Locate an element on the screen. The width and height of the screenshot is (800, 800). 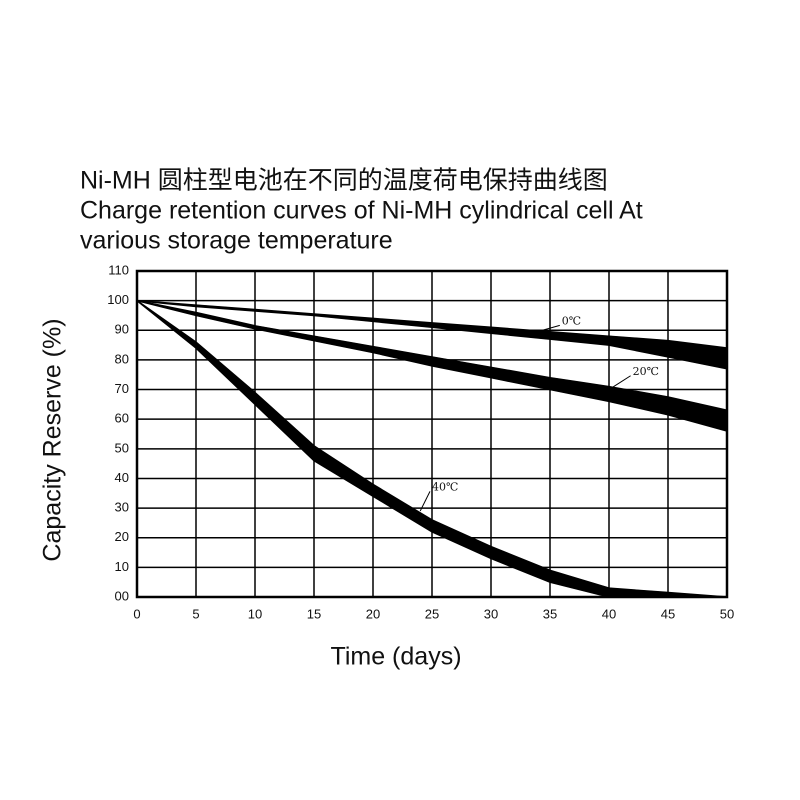
x-axis-label: Time (days) is located at coordinates (395, 657).